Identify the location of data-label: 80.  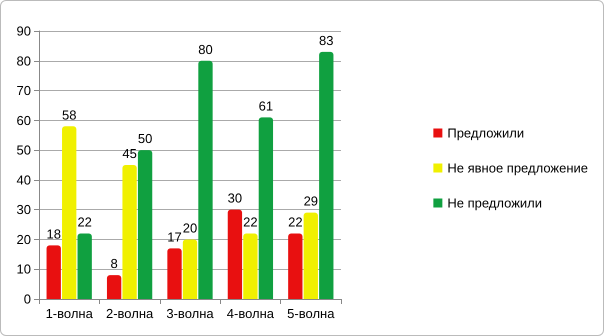
(205, 49).